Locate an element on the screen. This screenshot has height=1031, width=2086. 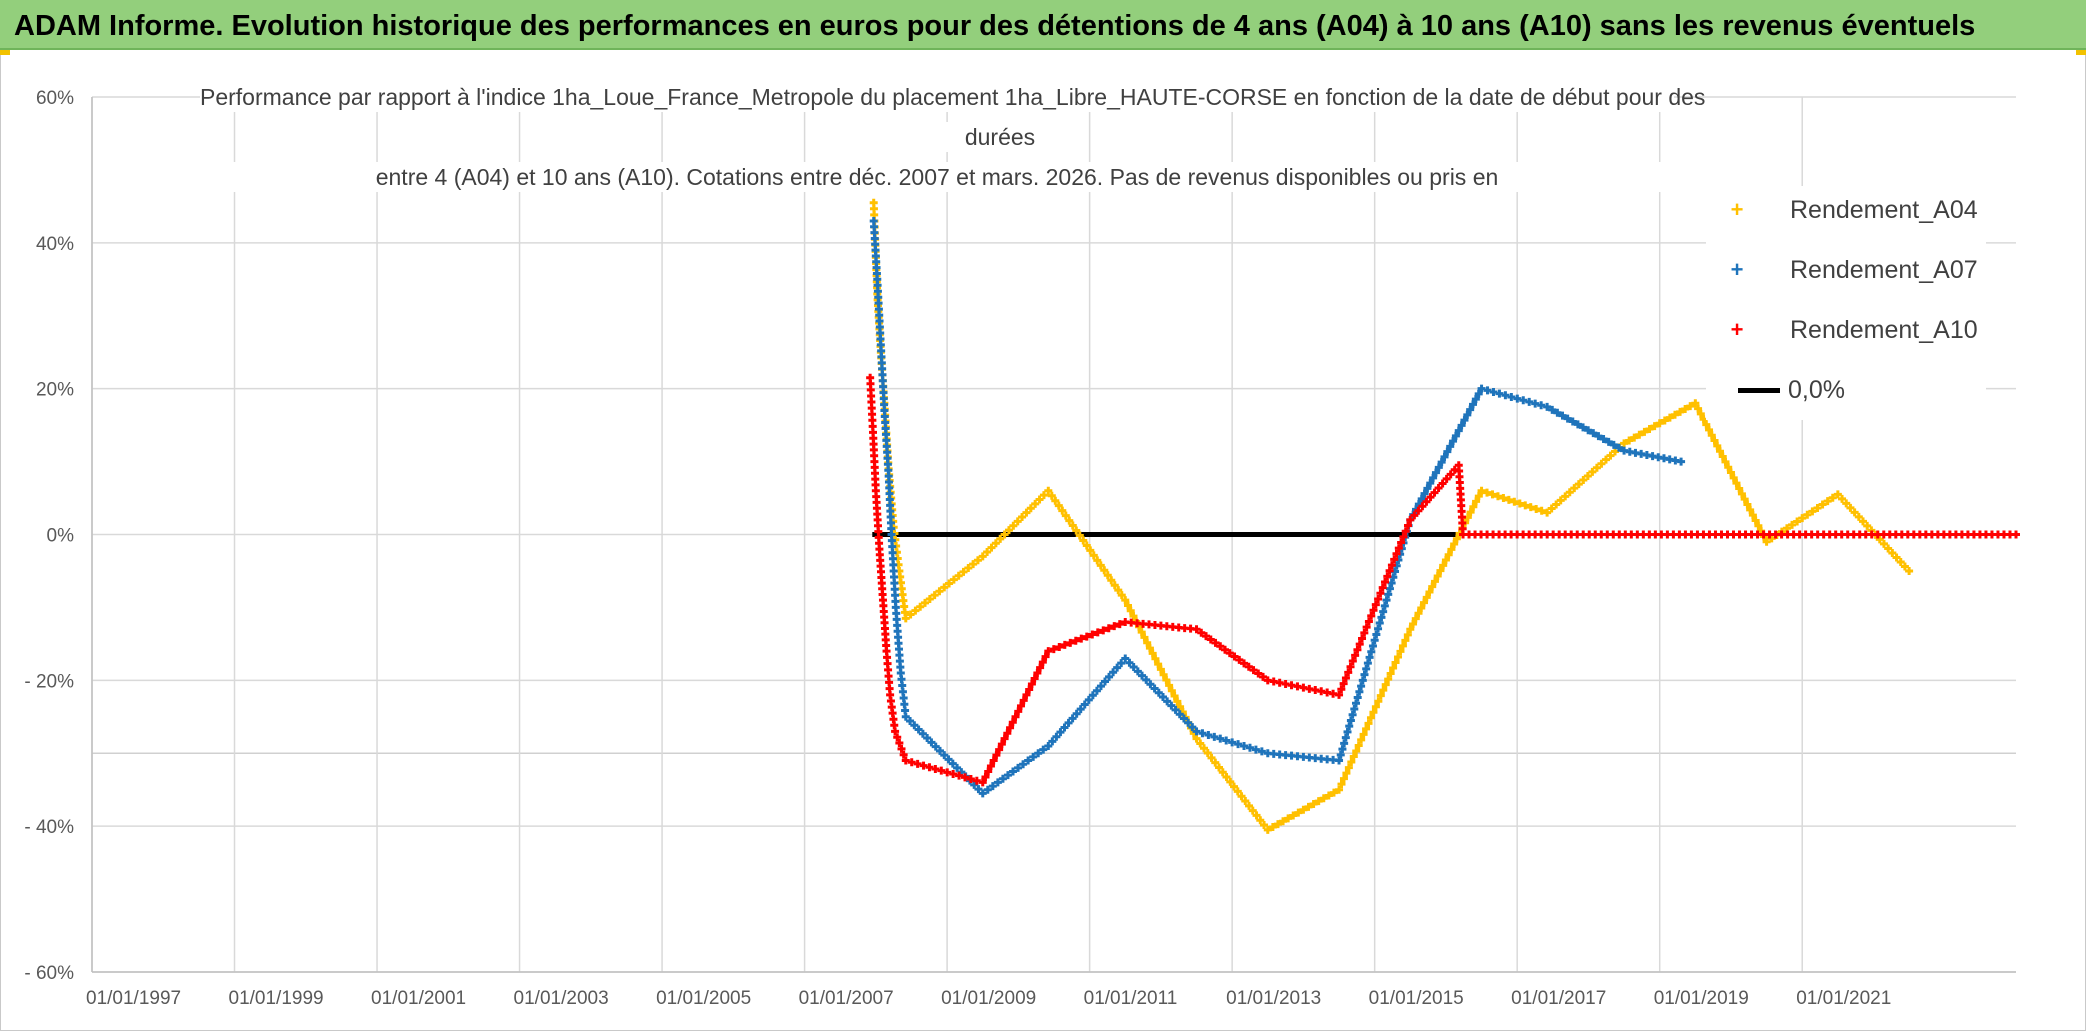
x-tick-label: 01/01/2019 is located at coordinates (1701, 998).